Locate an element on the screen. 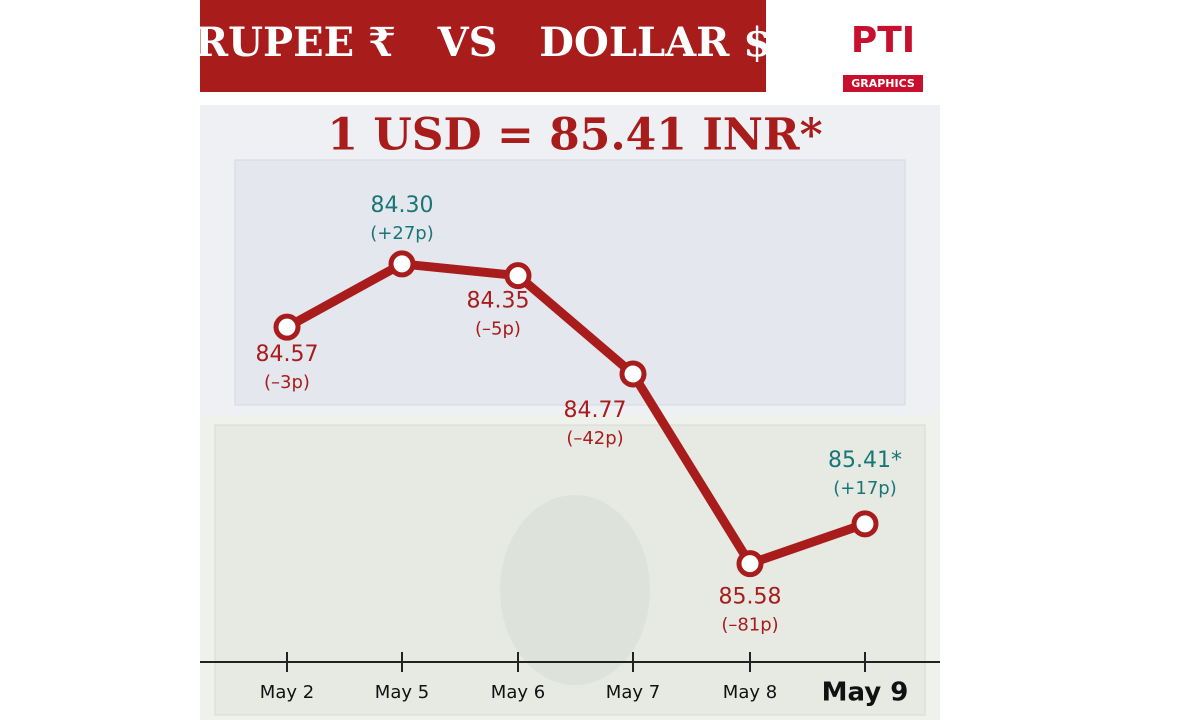  value-label: 84.30 is located at coordinates (402, 205).